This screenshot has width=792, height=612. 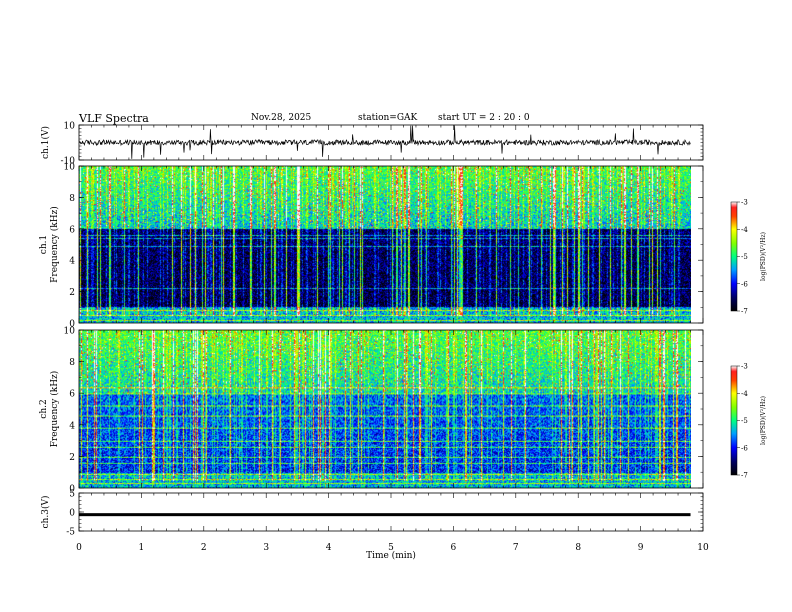 I want to click on ch2-spectrogram-colorbar, so click(x=734, y=420).